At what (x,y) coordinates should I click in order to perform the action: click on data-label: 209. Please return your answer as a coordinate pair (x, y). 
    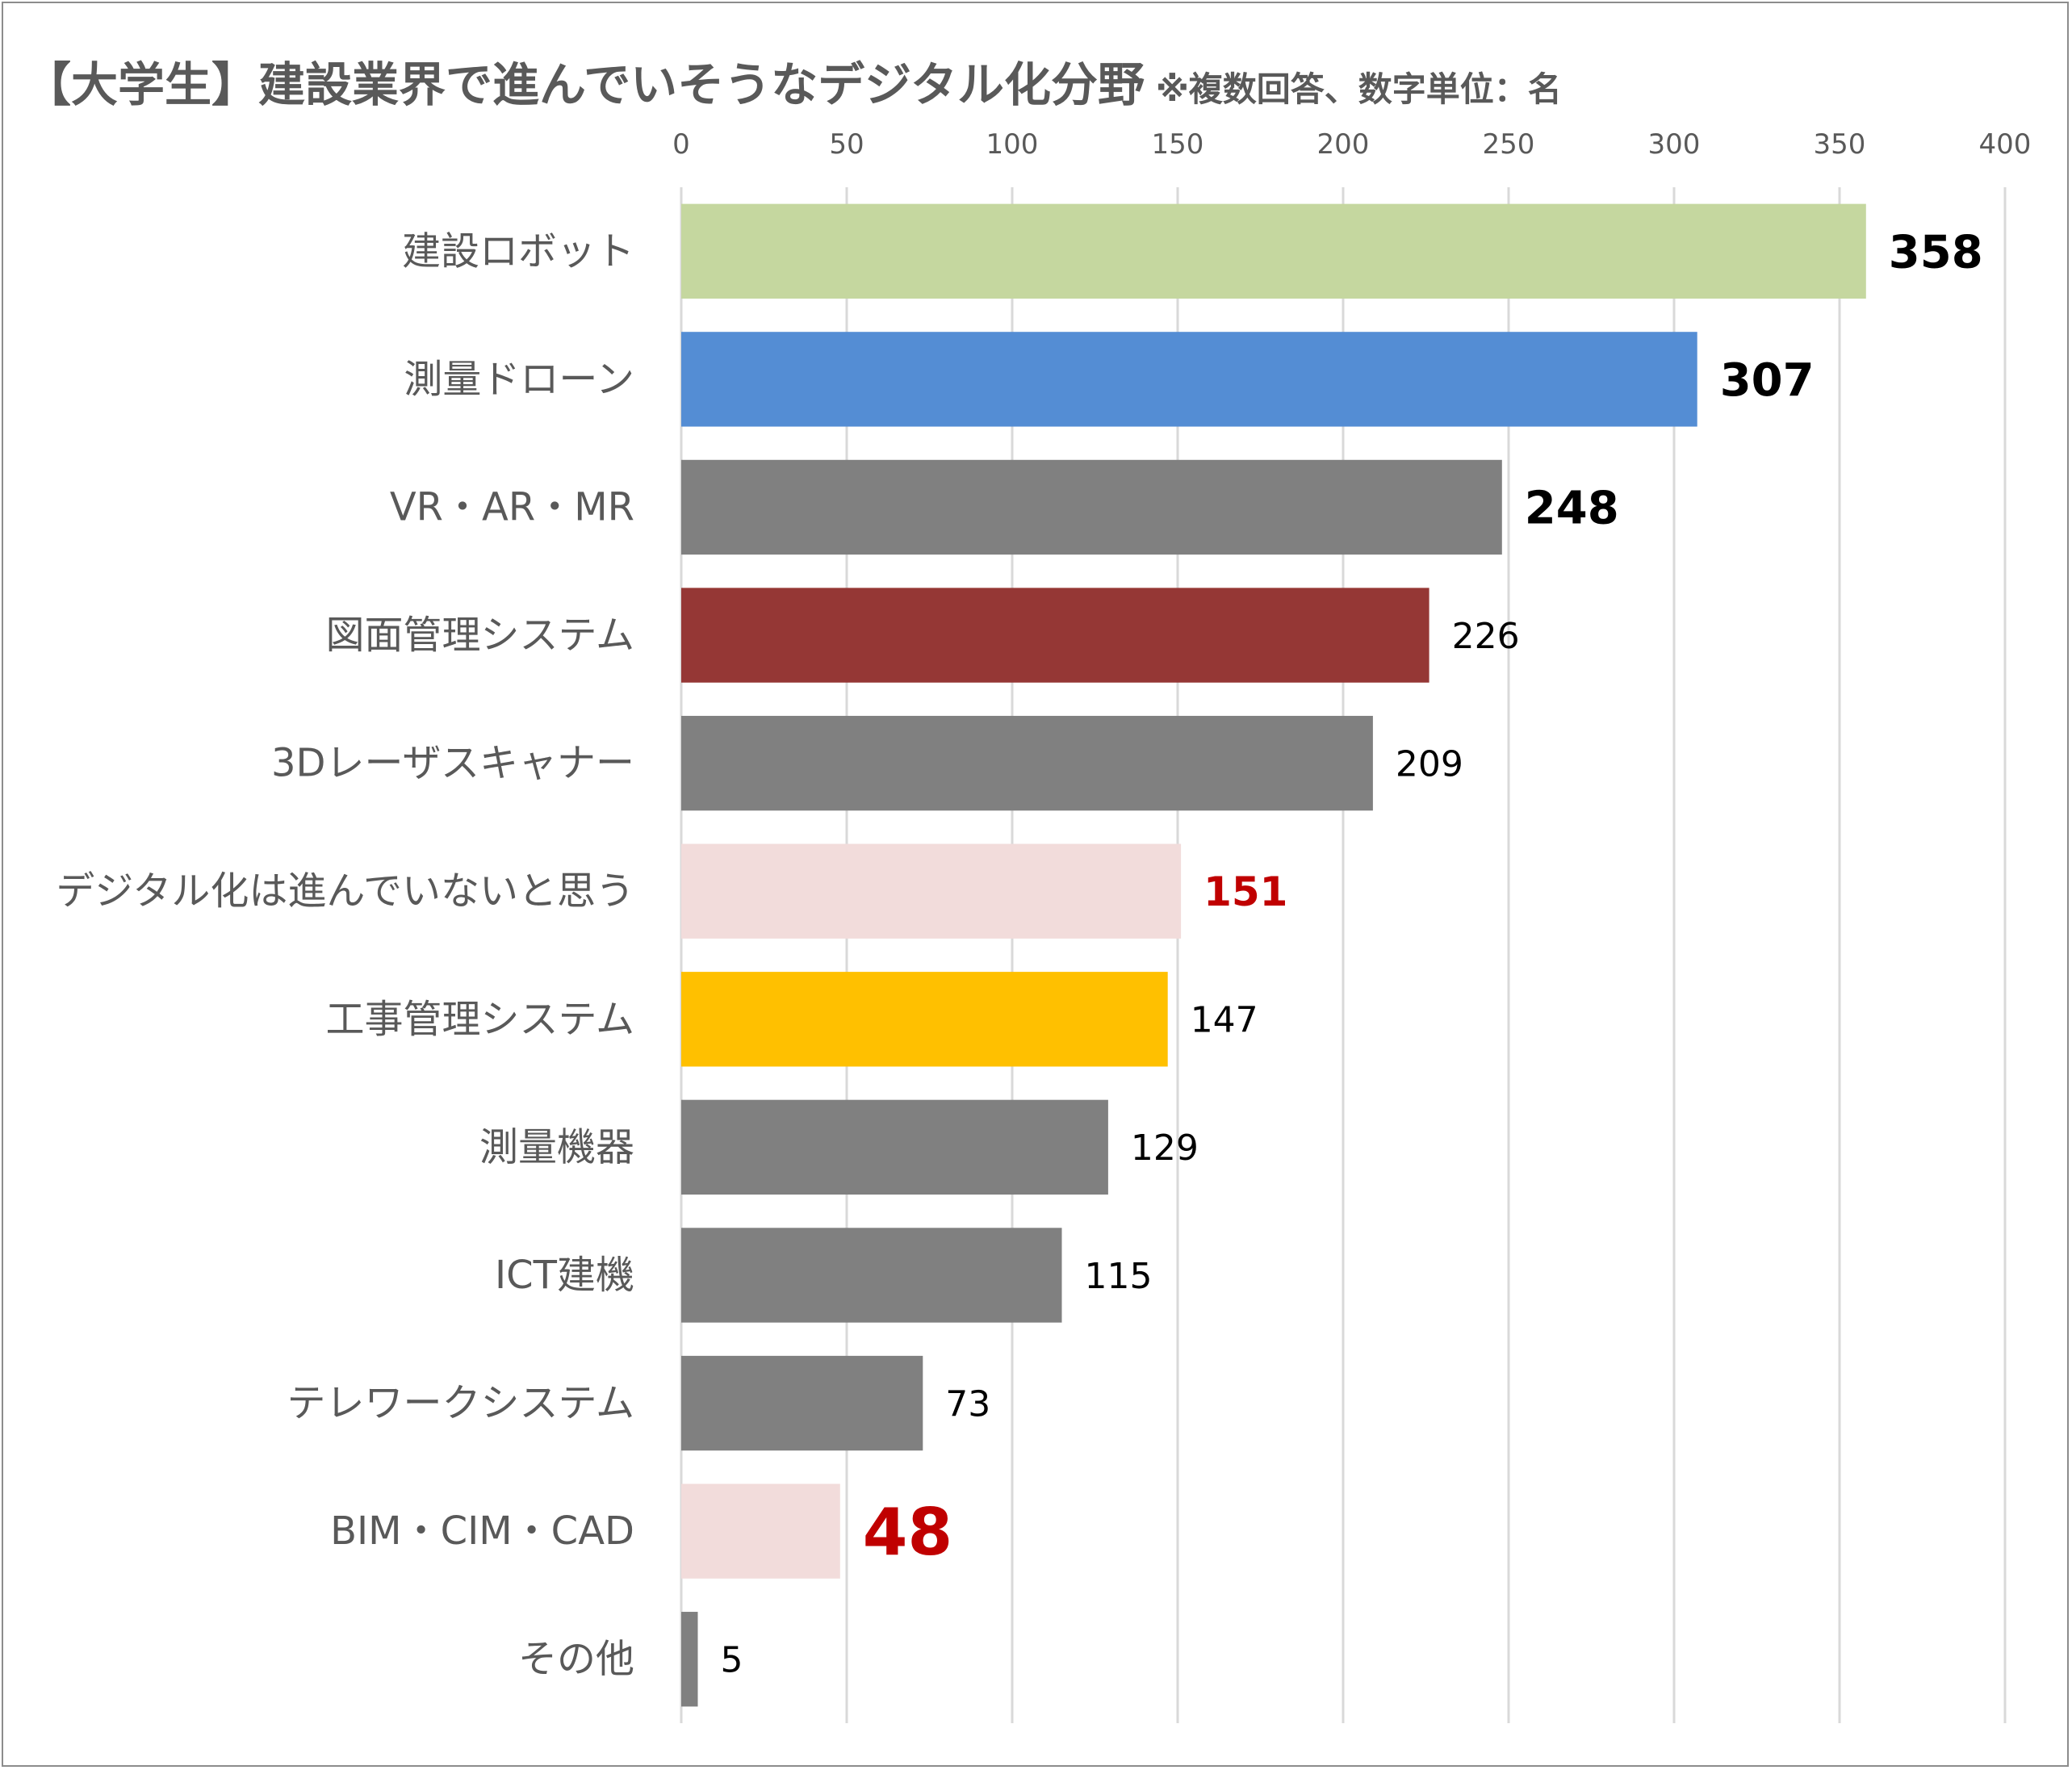
    Looking at the image, I should click on (1429, 764).